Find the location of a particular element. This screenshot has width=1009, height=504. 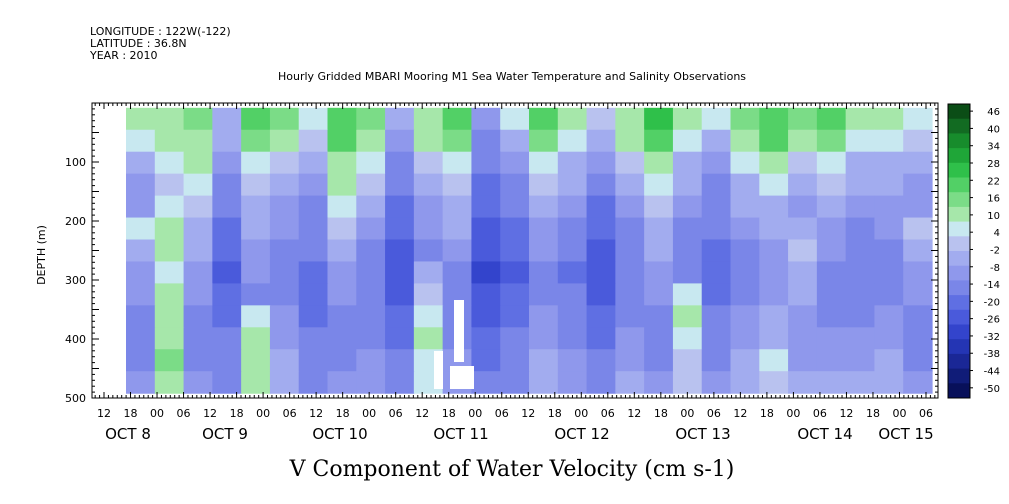

x-day-label: OCT 15 is located at coordinates (905, 434).